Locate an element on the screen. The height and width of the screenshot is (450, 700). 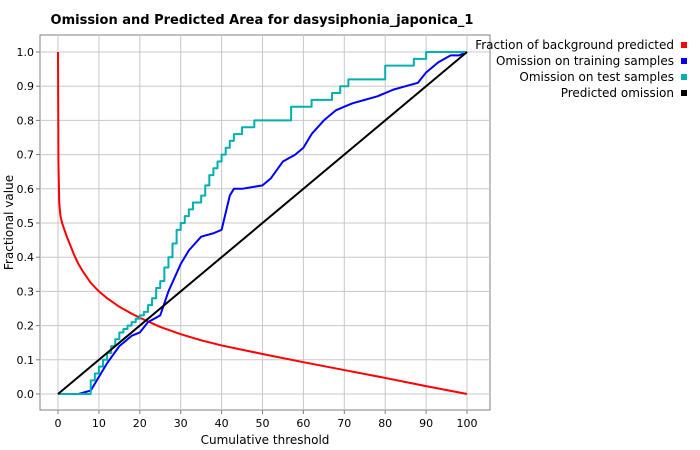
x-tick-label: 70 is located at coordinates (344, 423).